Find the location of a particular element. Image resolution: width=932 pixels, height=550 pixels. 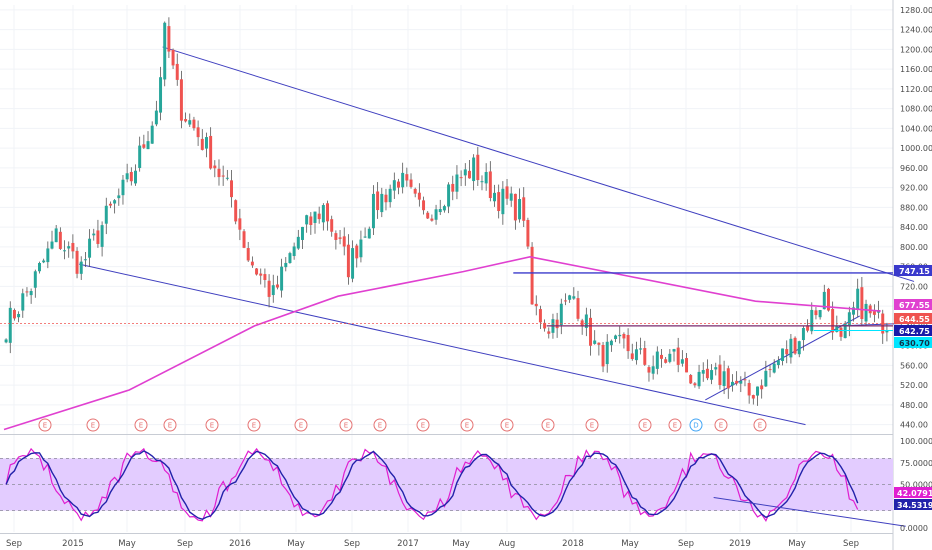

event-label: D is located at coordinates (695, 426).